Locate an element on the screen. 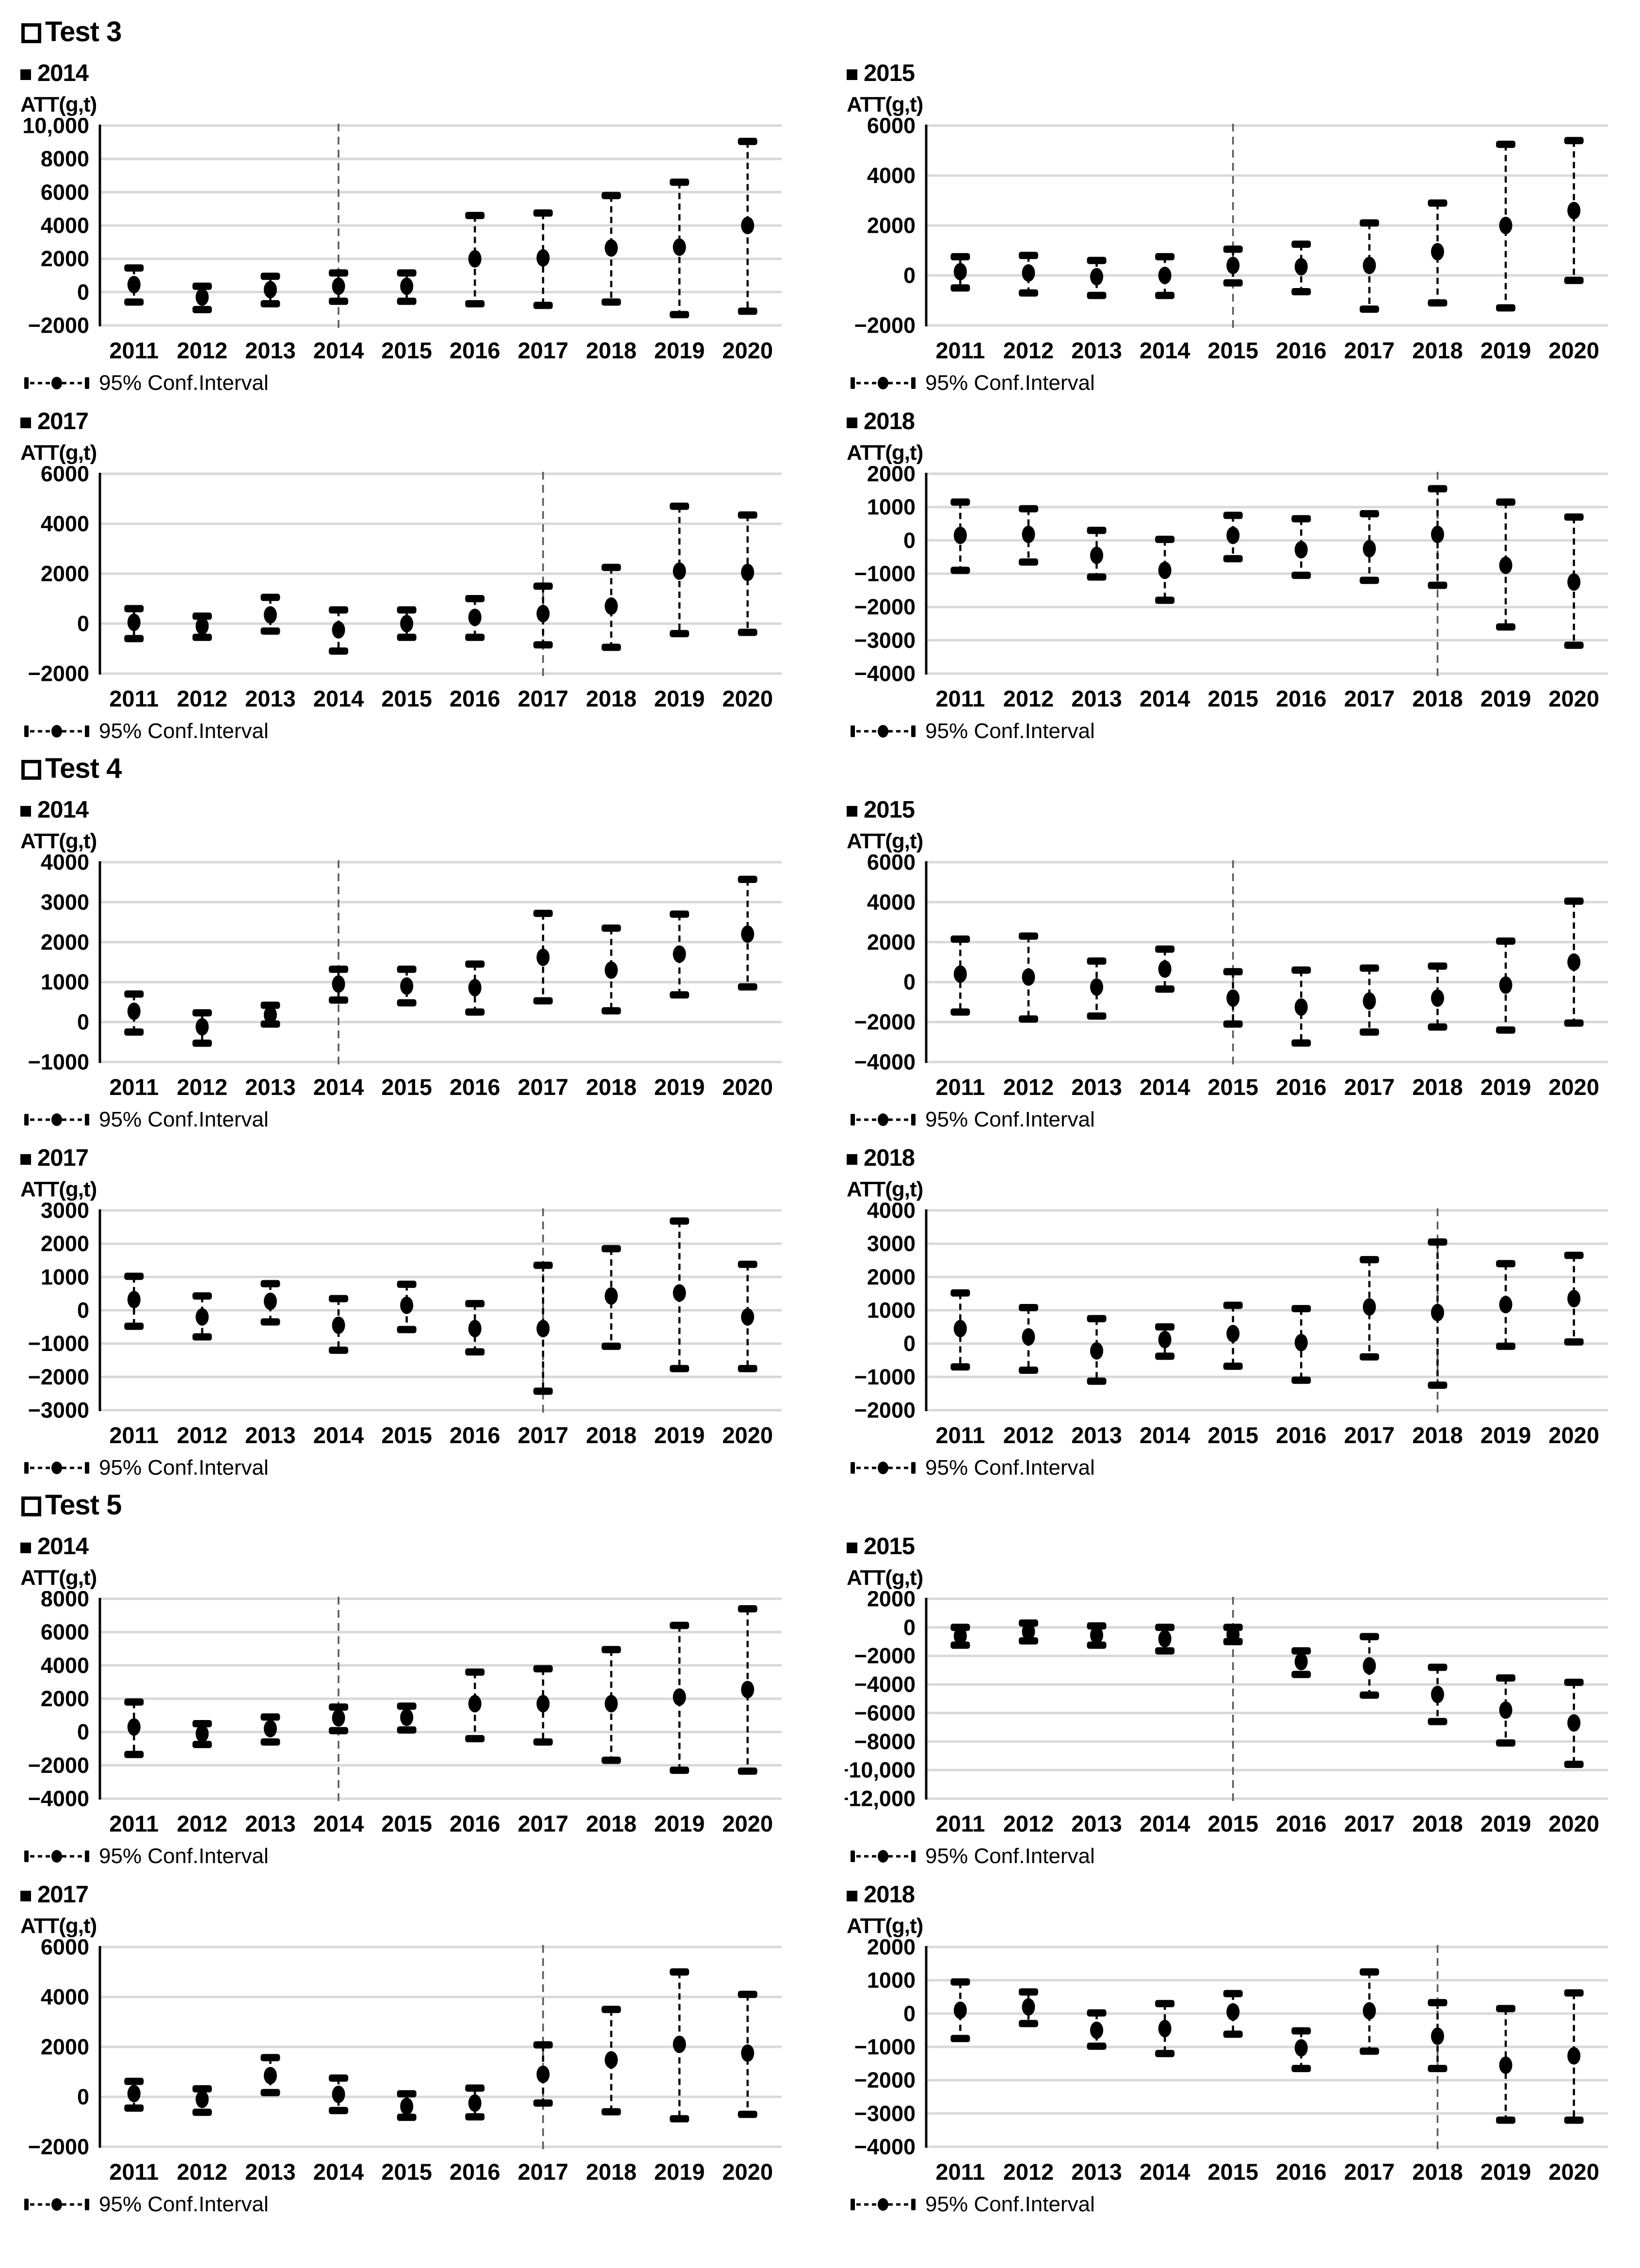  svg-text: −1000 is located at coordinates (58, 1062).